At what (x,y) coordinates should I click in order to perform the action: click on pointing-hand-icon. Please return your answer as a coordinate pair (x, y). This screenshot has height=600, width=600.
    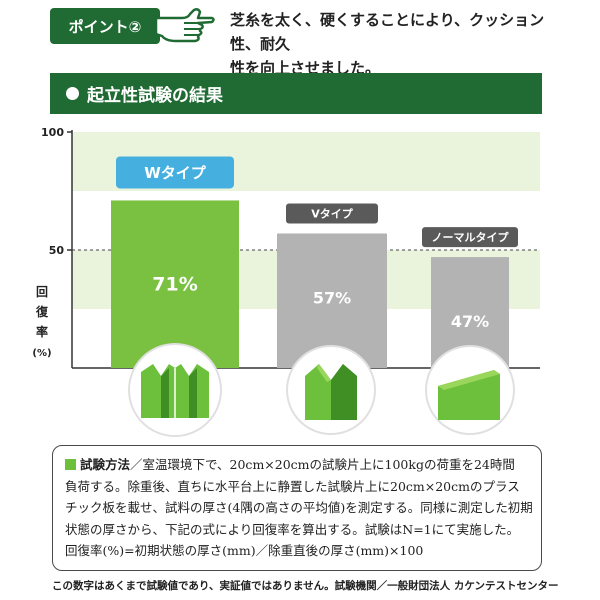
    Looking at the image, I should click on (184, 25).